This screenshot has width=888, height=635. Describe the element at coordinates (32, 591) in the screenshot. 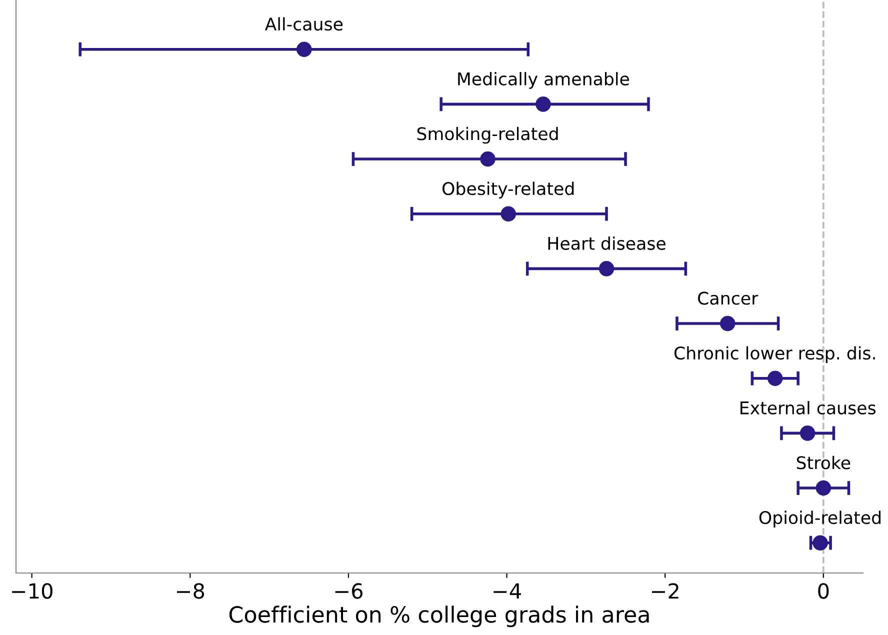

I see `x-tick-label: −10` at that location.